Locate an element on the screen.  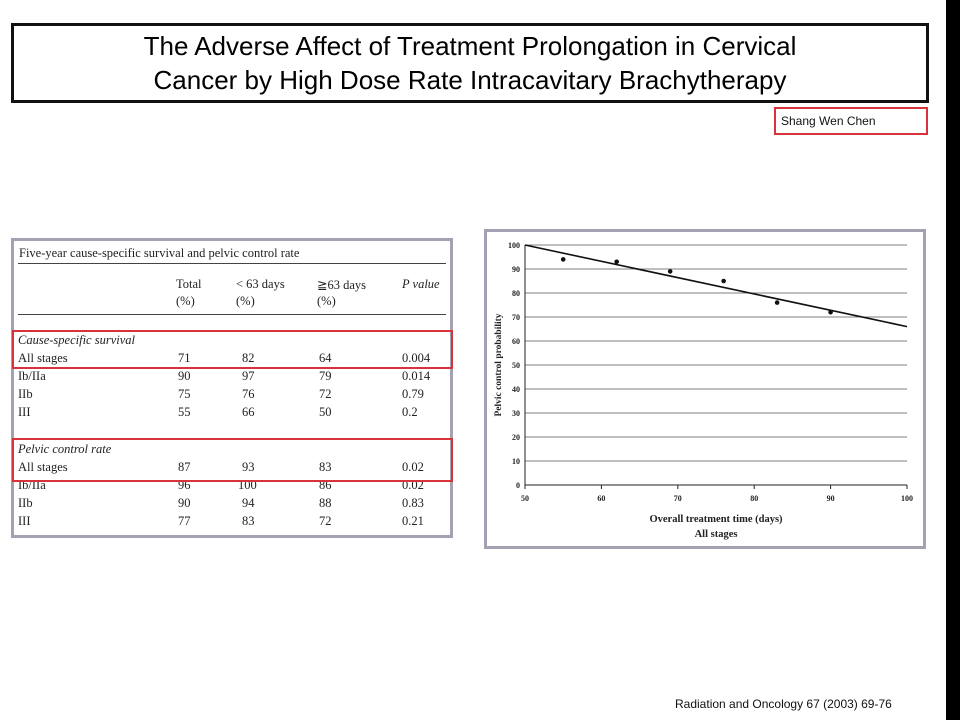
row-total: 87 is located at coordinates (184, 467).